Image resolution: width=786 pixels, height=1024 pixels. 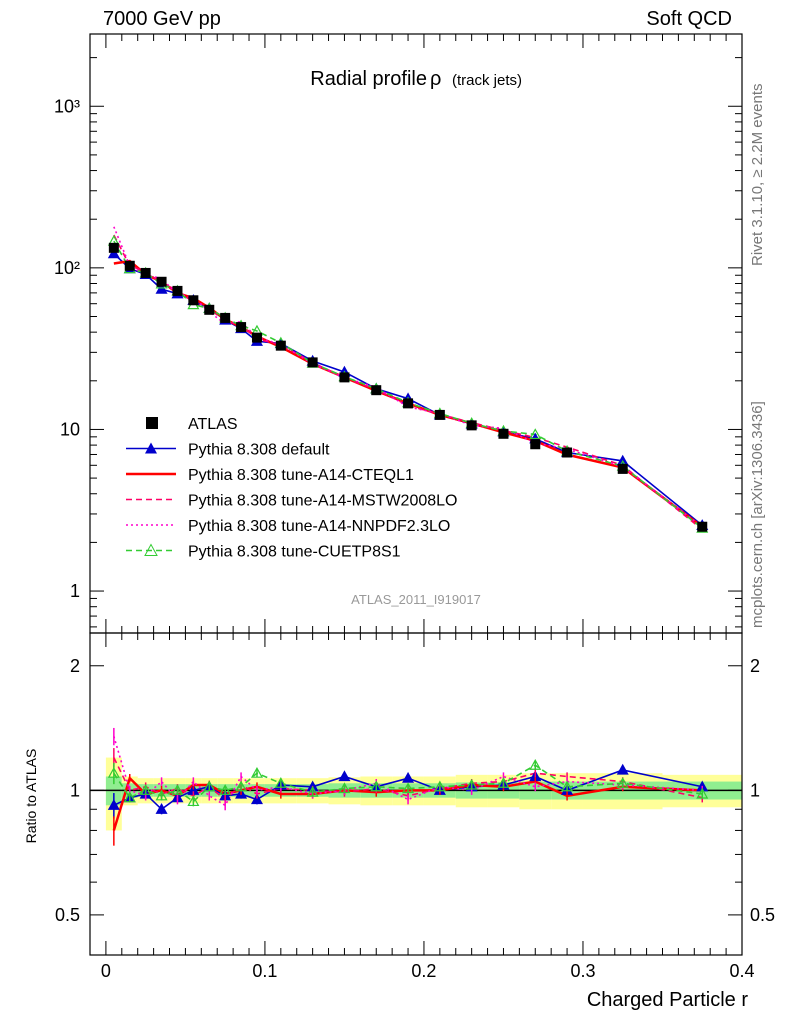 I want to click on header-process: 7000 GeV pp, so click(x=162, y=19).